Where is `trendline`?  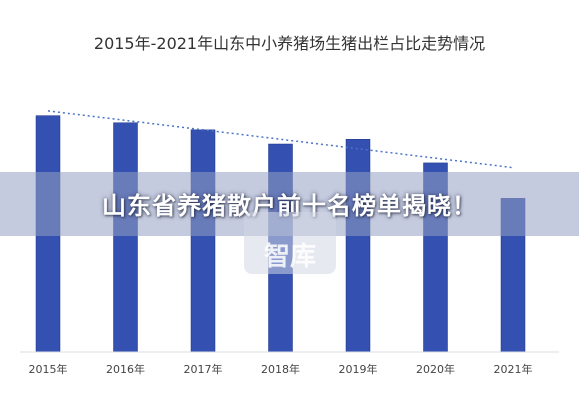
trendline is located at coordinates (280, 139).